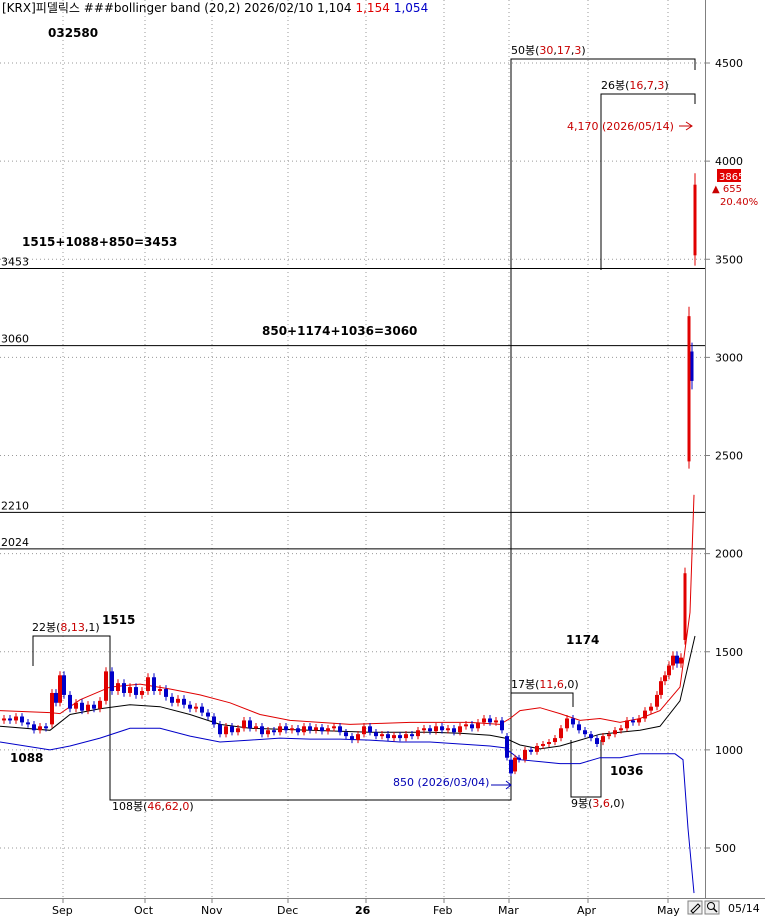  Describe the element at coordinates (339, 331) in the screenshot. I see `formula-2: 850+1174+1036=3060` at that location.